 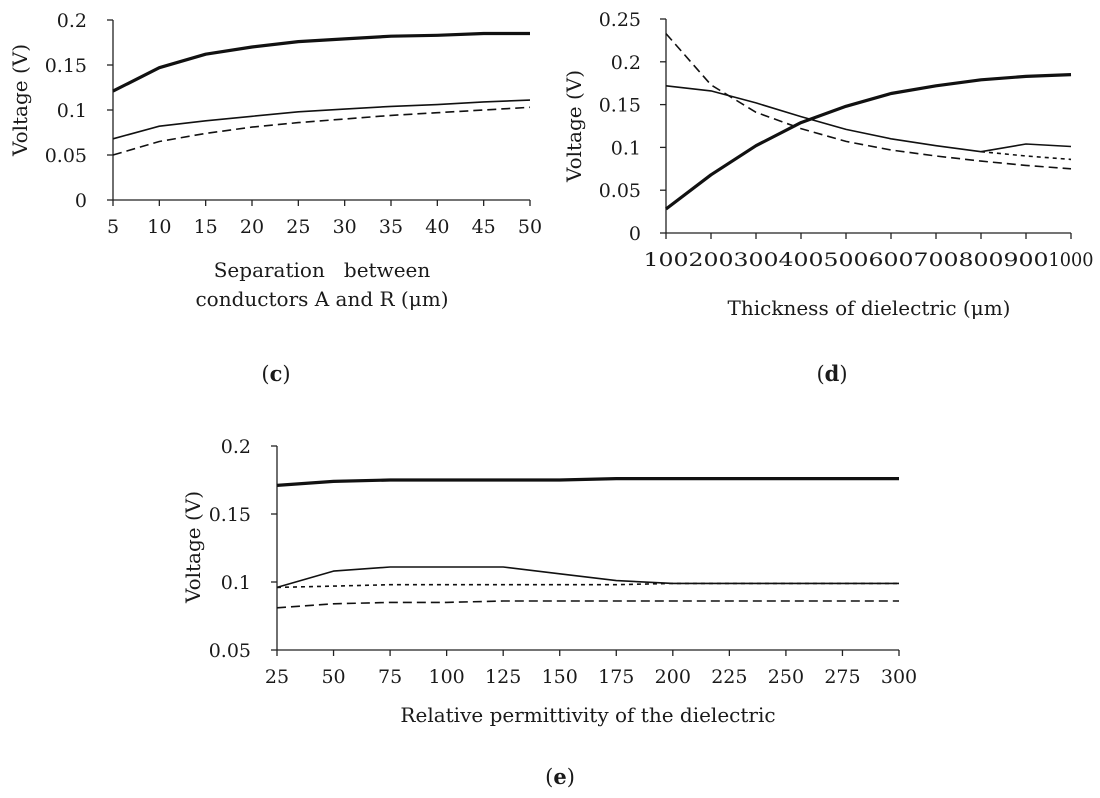 What do you see at coordinates (666, 260) in the screenshot?
I see `panel-d-x-tick-label: 100` at bounding box center [666, 260].